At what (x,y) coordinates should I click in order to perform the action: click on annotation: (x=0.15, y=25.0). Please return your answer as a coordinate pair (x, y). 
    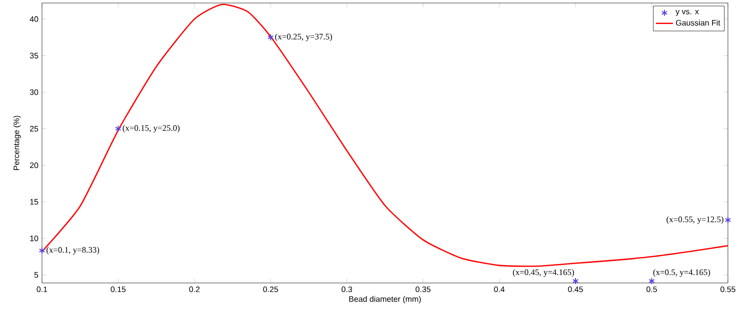
    Looking at the image, I should click on (151, 128).